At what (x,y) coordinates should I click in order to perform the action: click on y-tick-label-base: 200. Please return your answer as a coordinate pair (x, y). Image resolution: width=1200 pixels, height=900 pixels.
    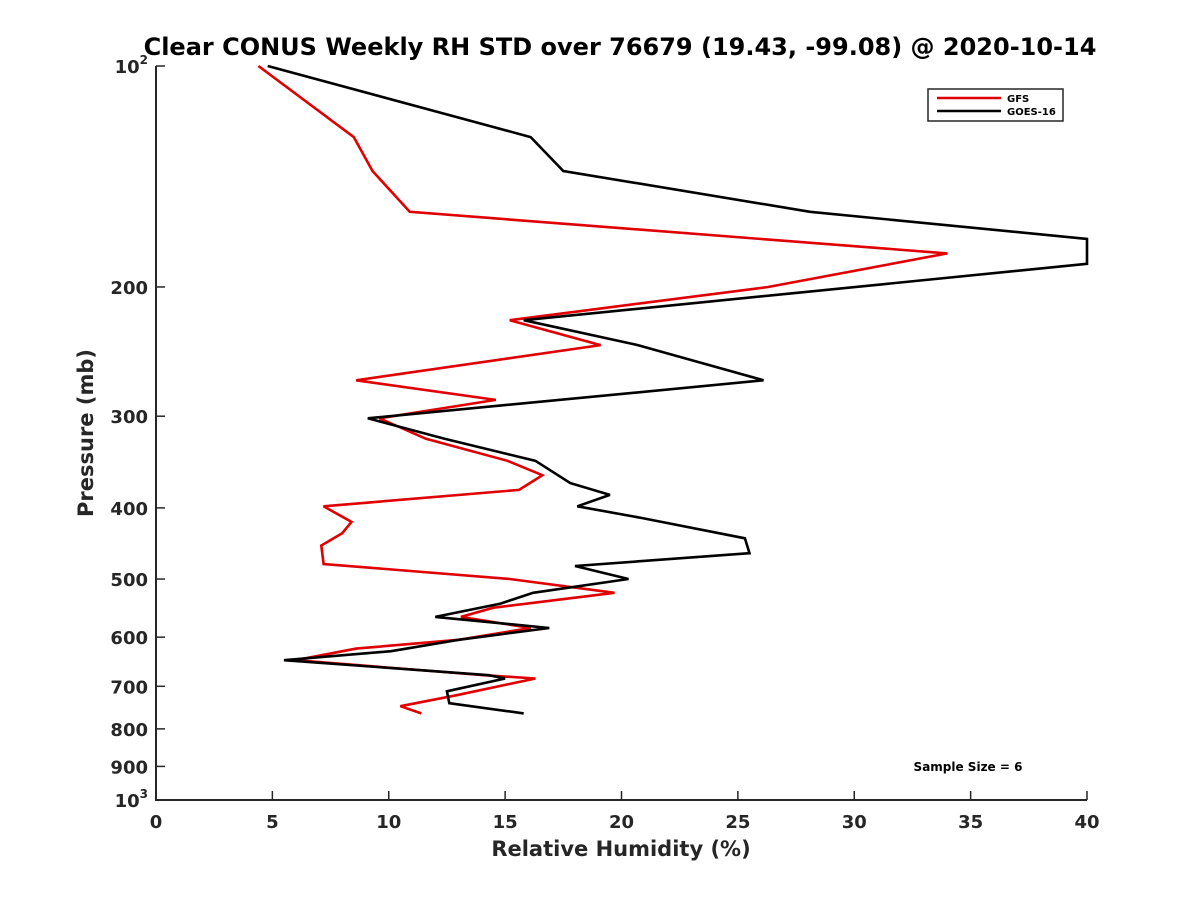
    Looking at the image, I should click on (129, 288).